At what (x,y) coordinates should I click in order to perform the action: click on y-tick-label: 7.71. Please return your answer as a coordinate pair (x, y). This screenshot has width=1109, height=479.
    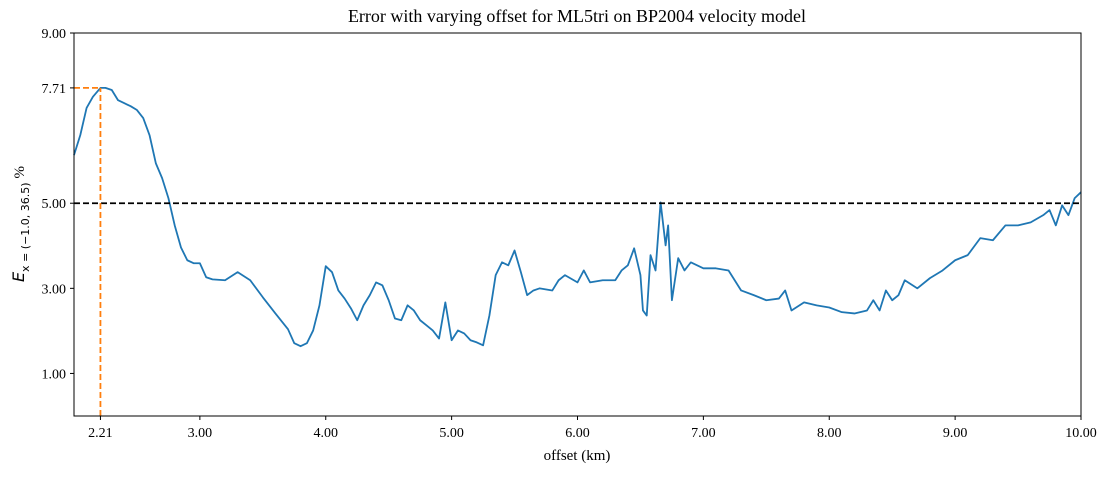
    Looking at the image, I should click on (54, 89).